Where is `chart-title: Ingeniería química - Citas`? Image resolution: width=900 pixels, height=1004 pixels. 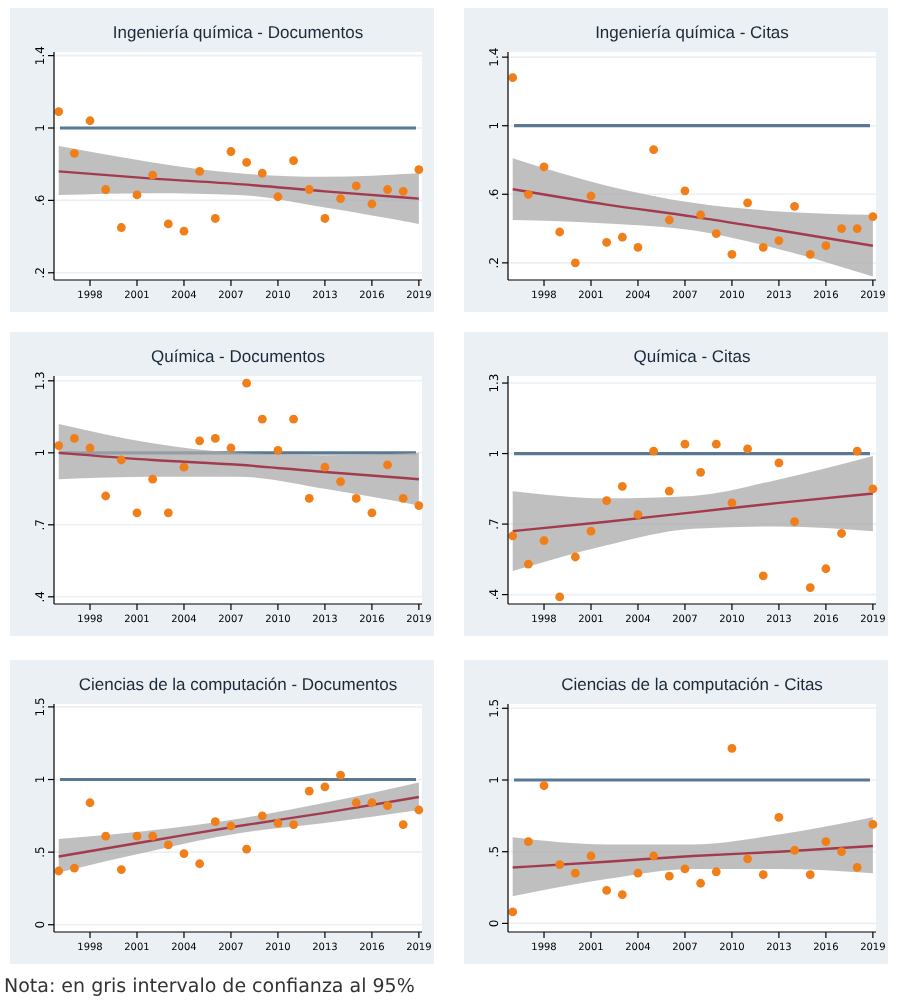 chart-title: Ingeniería química - Citas is located at coordinates (692, 32).